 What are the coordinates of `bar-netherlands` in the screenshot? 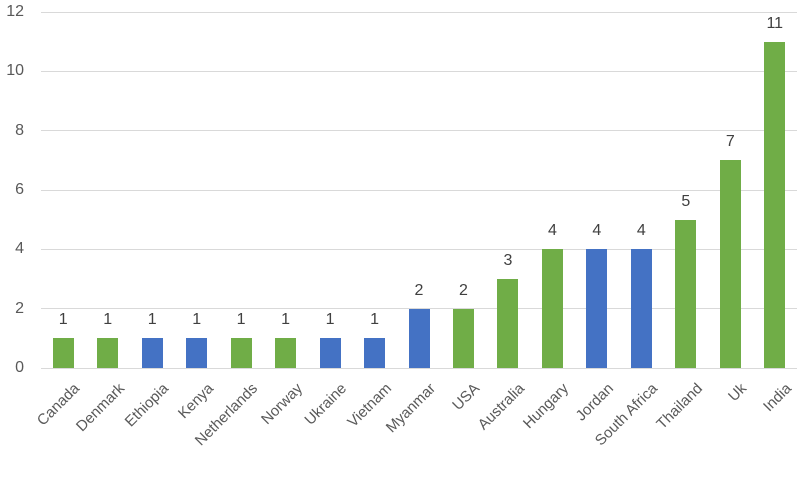 It's located at (241, 353).